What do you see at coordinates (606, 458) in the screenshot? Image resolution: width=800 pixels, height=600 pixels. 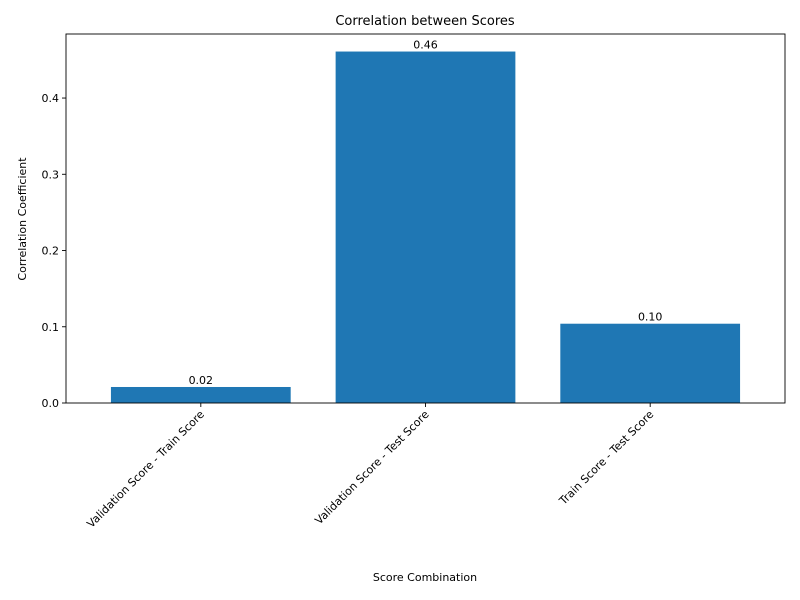 I see `x-tick-label-2: Train Score - Test Score` at bounding box center [606, 458].